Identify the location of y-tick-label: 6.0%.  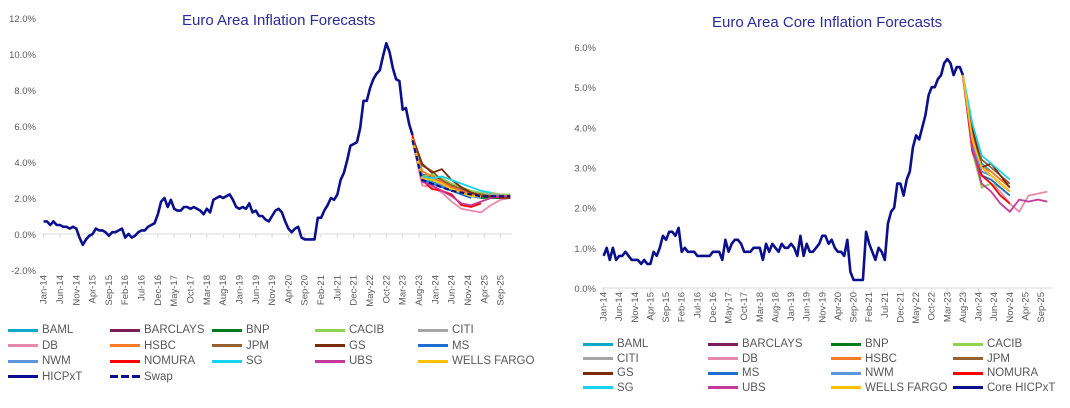
(585, 48).